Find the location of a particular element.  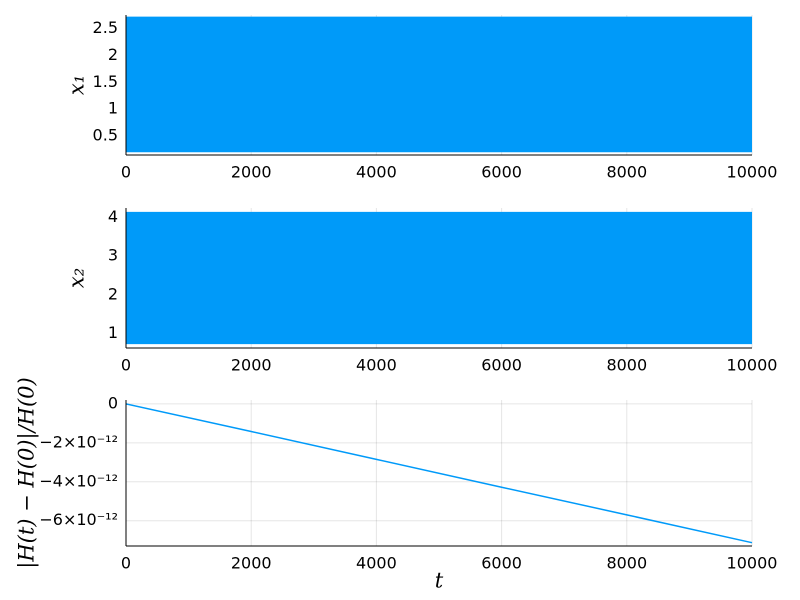

y-tick-label: −4×10⁻¹² is located at coordinates (78, 480).